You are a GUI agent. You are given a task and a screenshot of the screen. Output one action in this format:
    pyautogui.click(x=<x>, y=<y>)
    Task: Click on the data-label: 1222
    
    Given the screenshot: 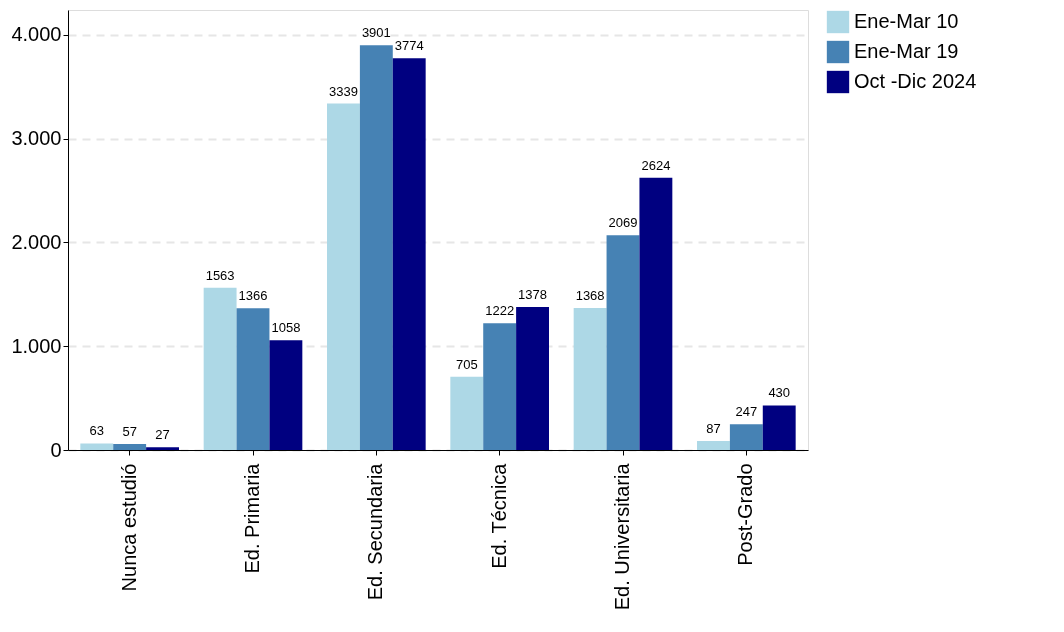 What is the action you would take?
    pyautogui.click(x=500, y=311)
    